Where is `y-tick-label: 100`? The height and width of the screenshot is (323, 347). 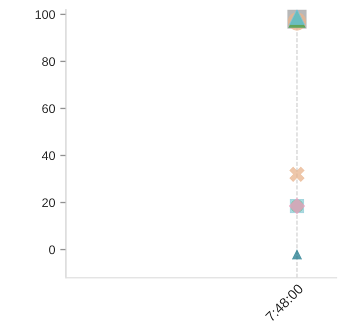
y-tick-label: 100 is located at coordinates (46, 15).